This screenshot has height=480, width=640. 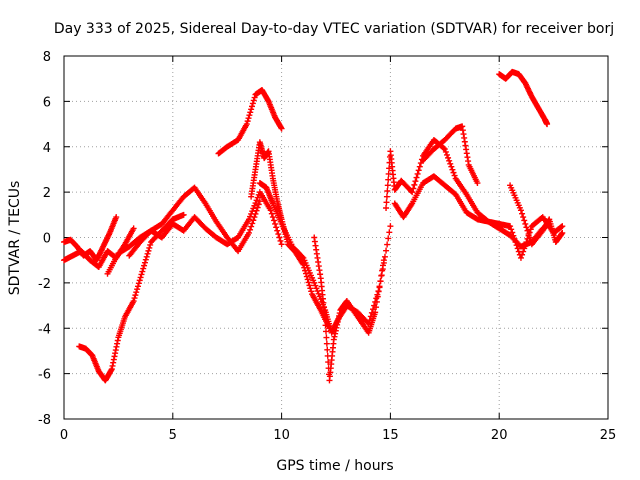 What do you see at coordinates (64, 435) in the screenshot?
I see `x-tick-label: 0` at bounding box center [64, 435].